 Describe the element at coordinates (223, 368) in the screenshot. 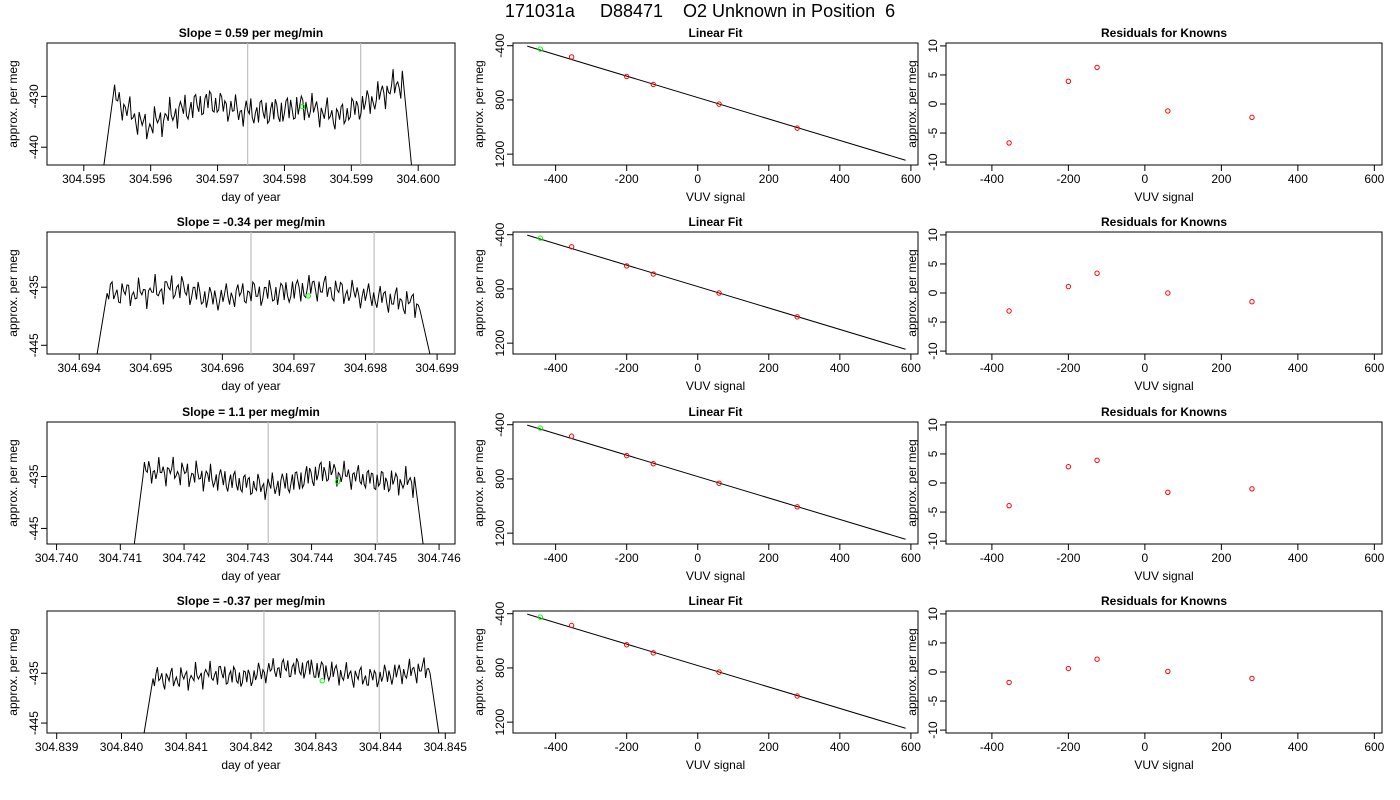

I see `x-tick-label: 304.696` at that location.